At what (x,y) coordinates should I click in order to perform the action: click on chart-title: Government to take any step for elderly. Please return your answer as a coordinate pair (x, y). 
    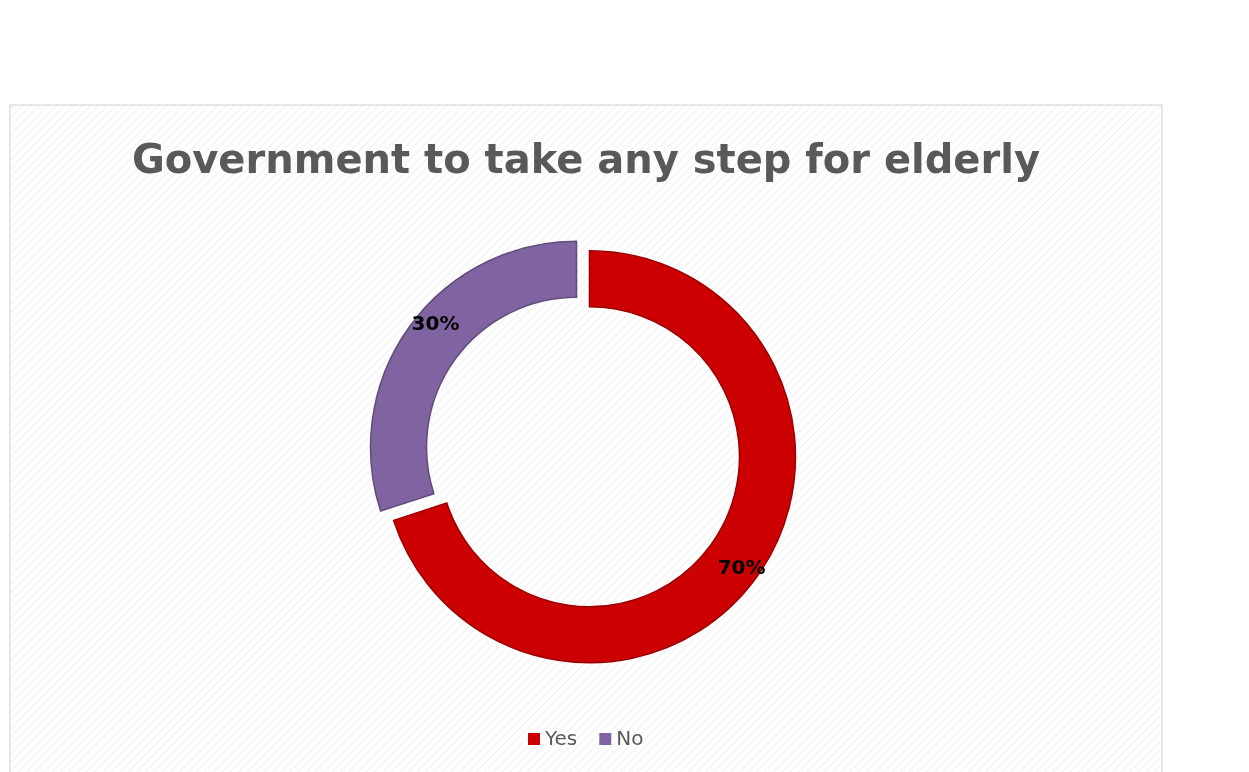
    Looking at the image, I should click on (586, 159).